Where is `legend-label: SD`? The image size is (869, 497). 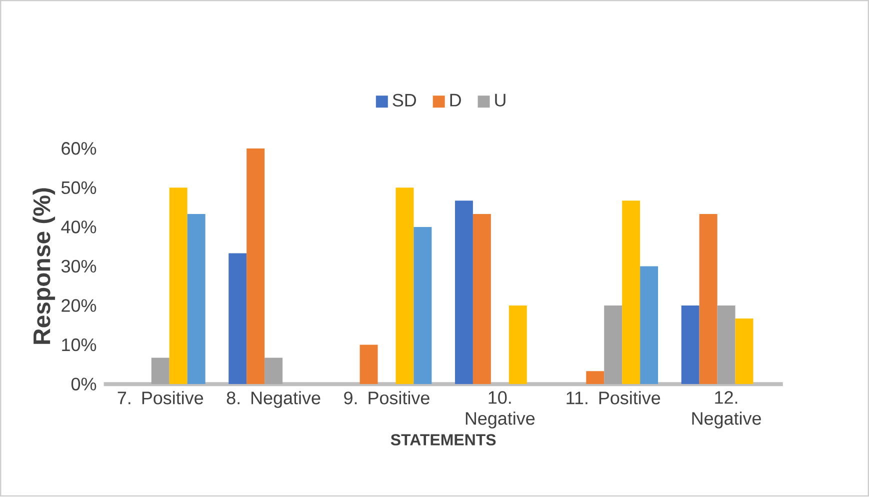
legend-label: SD is located at coordinates (404, 100).